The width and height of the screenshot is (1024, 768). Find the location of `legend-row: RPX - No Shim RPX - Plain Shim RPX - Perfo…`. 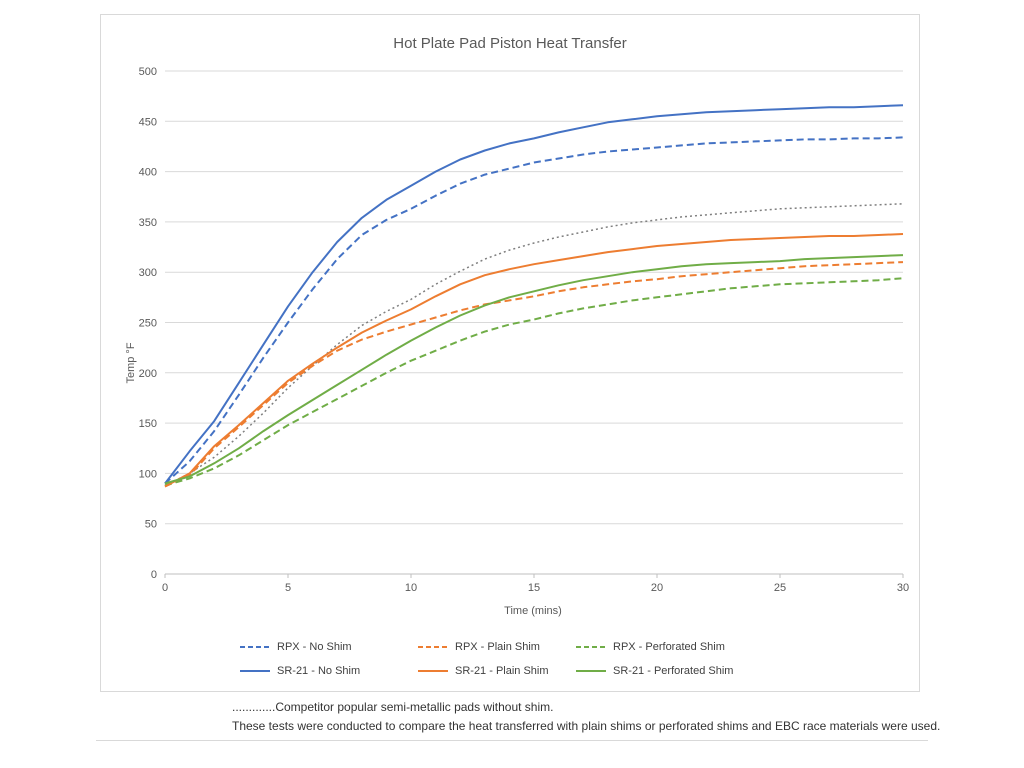

legend-row: RPX - No Shim RPX - Plain Shim RPX - Perfo… is located at coordinates (579, 647).